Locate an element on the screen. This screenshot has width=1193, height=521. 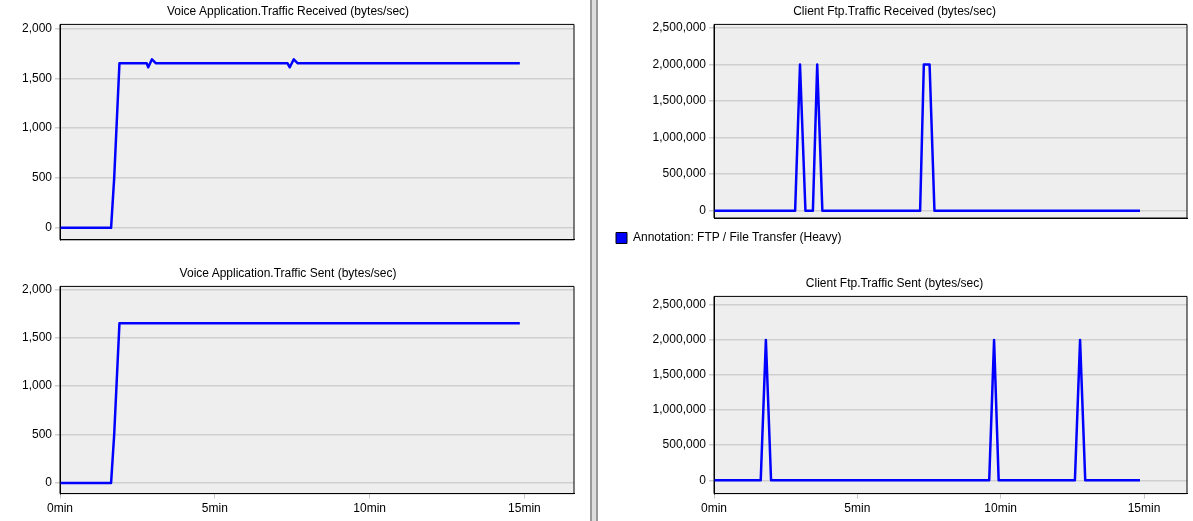
chart-title: Client Ftp.Traffic Received (bytes/sec) is located at coordinates (894, 10).